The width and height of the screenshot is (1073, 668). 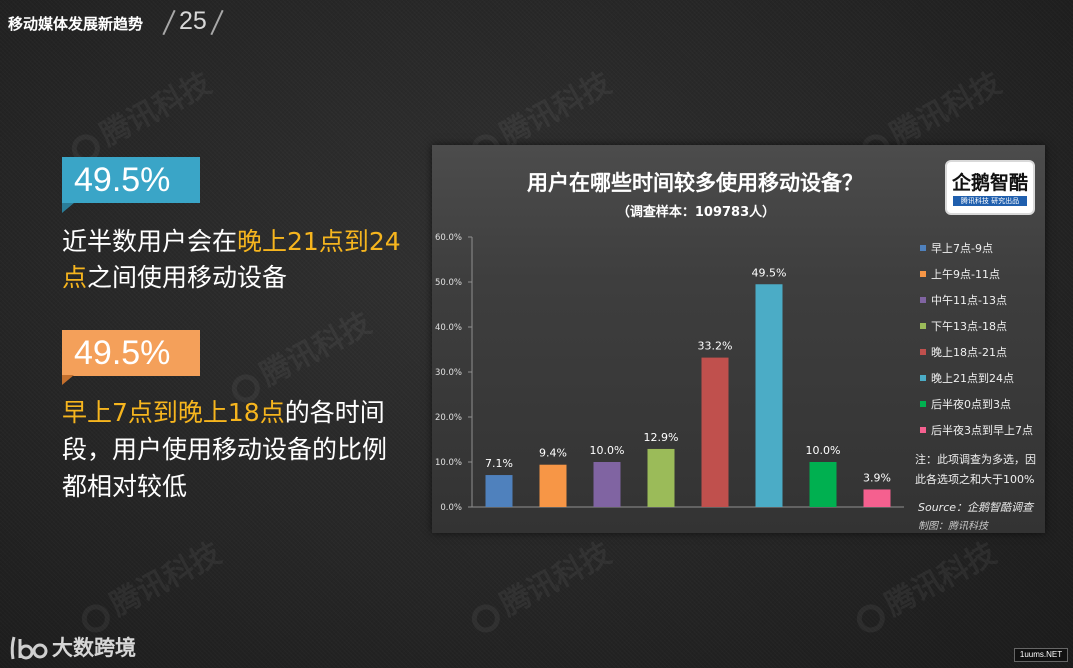 I want to click on chart-note: 注：此项调查为多选，因 此各选项之和大于100%, so click(x=975, y=470).